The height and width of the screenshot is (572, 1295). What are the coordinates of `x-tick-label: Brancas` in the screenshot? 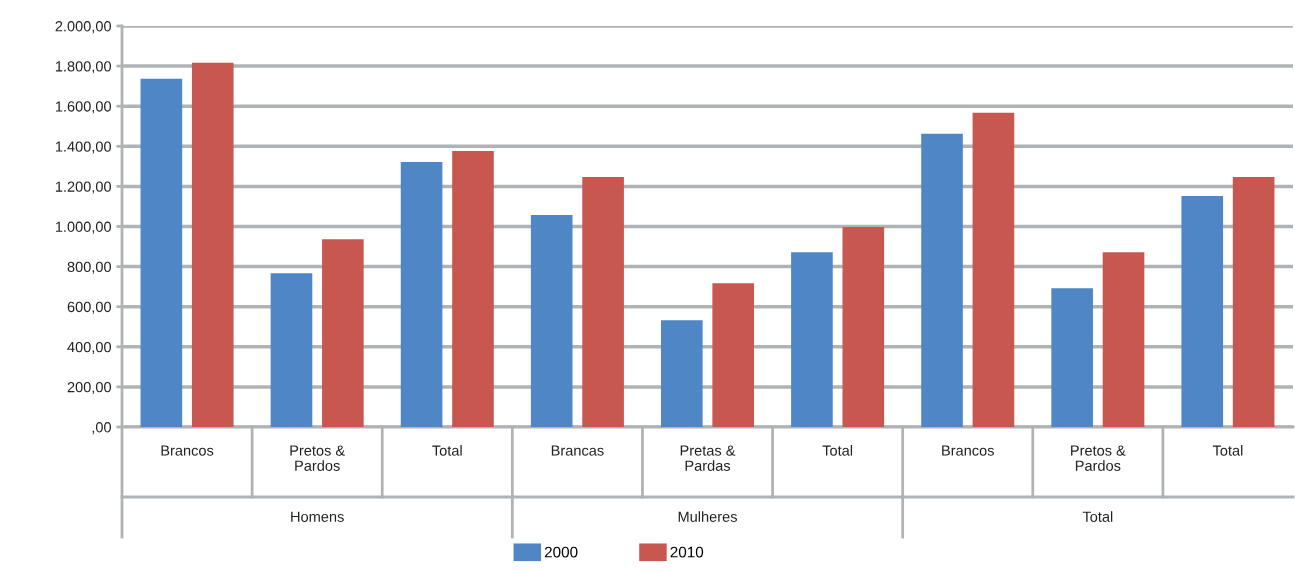 It's located at (577, 450).